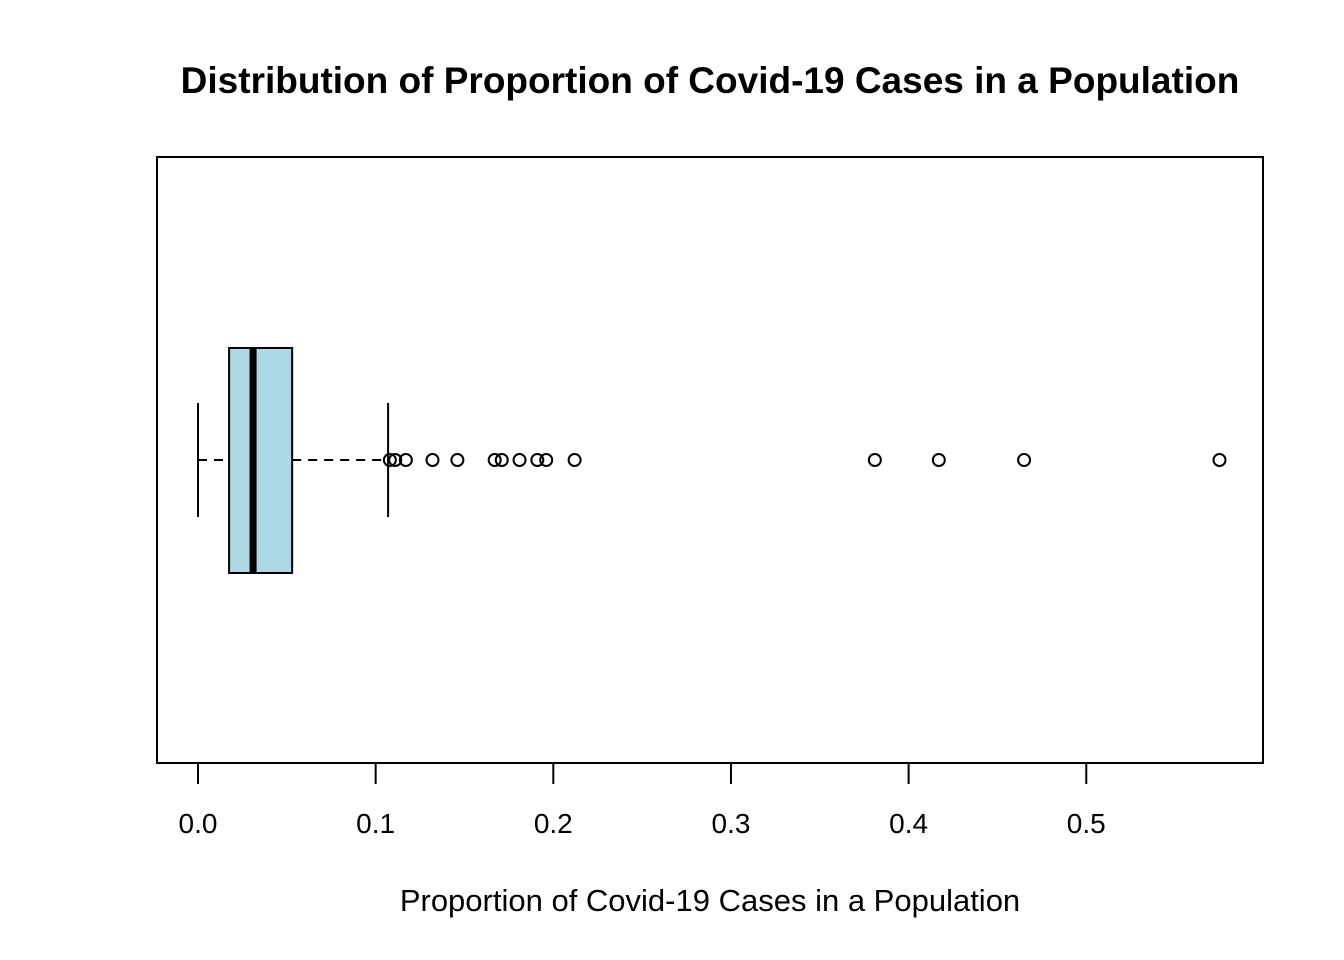 The width and height of the screenshot is (1344, 960). Describe the element at coordinates (198, 823) in the screenshot. I see `x-tick-label: 0.0` at that location.